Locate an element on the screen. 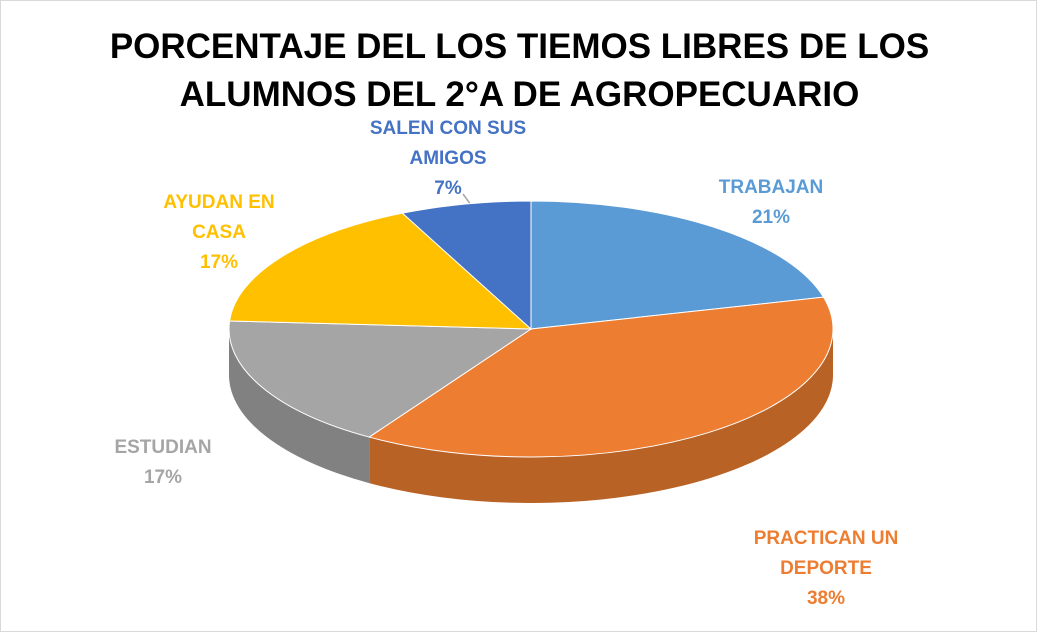  data-label: AYUDAN EN CASA 17% is located at coordinates (219, 233).